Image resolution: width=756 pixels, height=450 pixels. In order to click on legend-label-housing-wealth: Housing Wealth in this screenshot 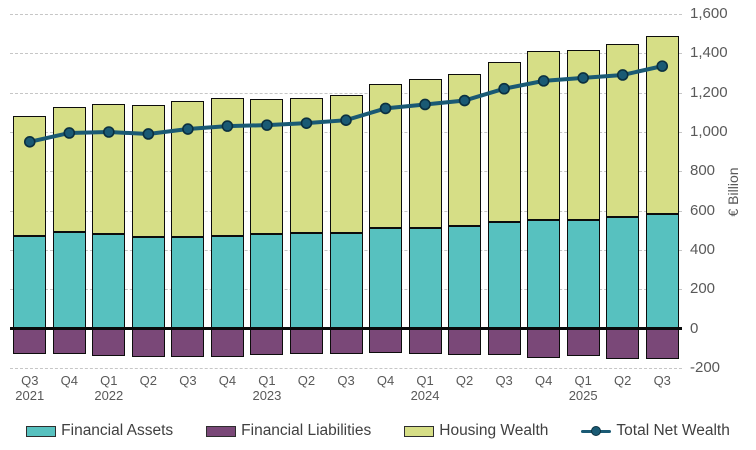, I will do `click(494, 430)`.